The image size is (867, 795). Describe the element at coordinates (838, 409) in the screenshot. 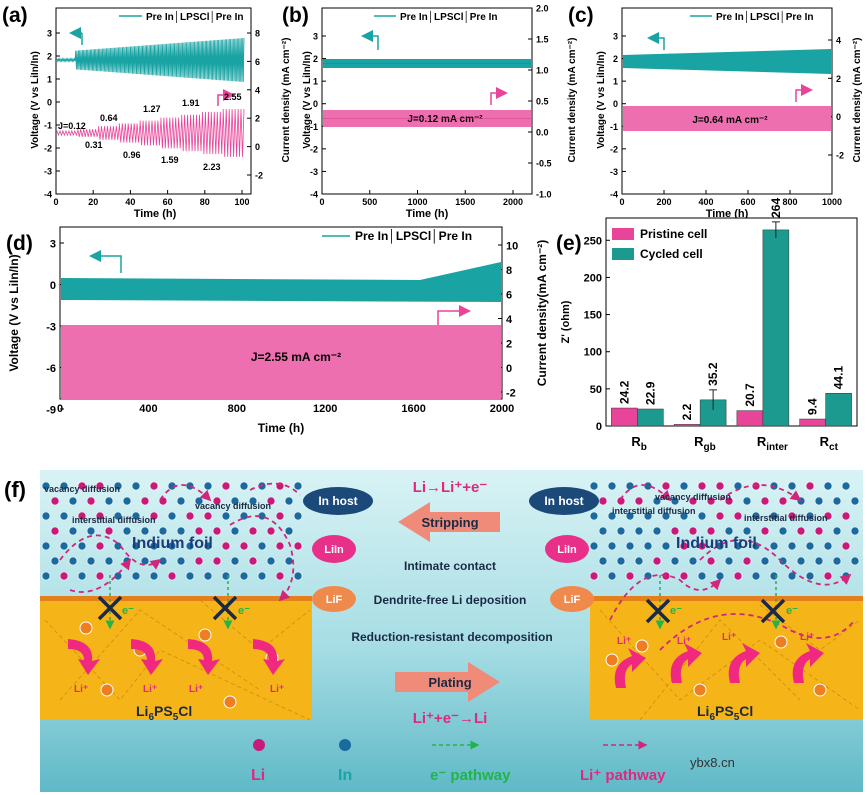

I see `bar-cycled-r_ct` at that location.